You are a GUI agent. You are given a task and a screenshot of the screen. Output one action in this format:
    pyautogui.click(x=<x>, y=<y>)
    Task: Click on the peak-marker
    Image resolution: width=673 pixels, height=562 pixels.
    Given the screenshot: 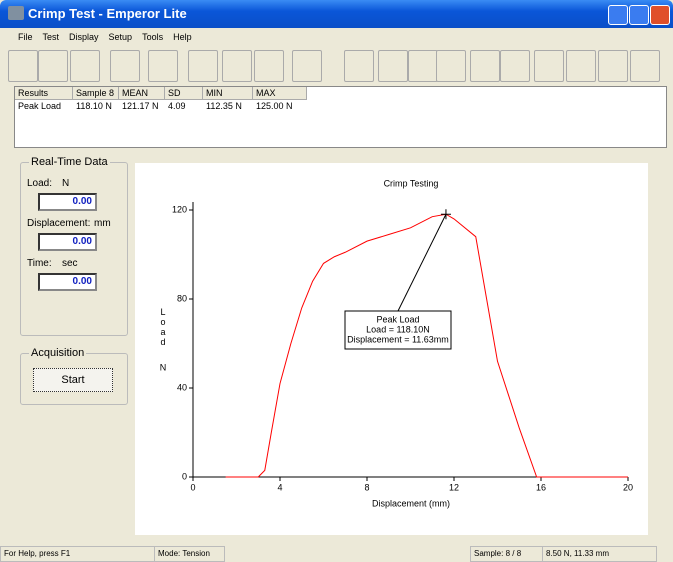 What is the action you would take?
    pyautogui.click(x=445, y=214)
    